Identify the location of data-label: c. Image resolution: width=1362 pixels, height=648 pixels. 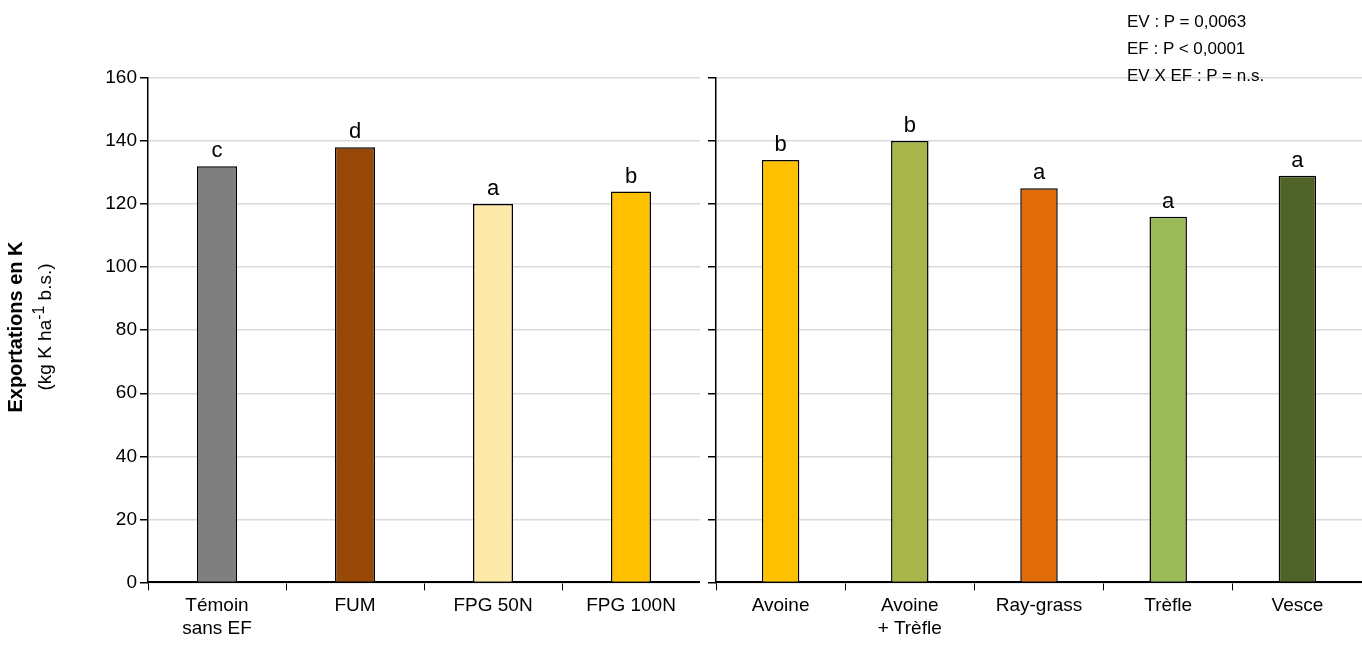
(217, 150).